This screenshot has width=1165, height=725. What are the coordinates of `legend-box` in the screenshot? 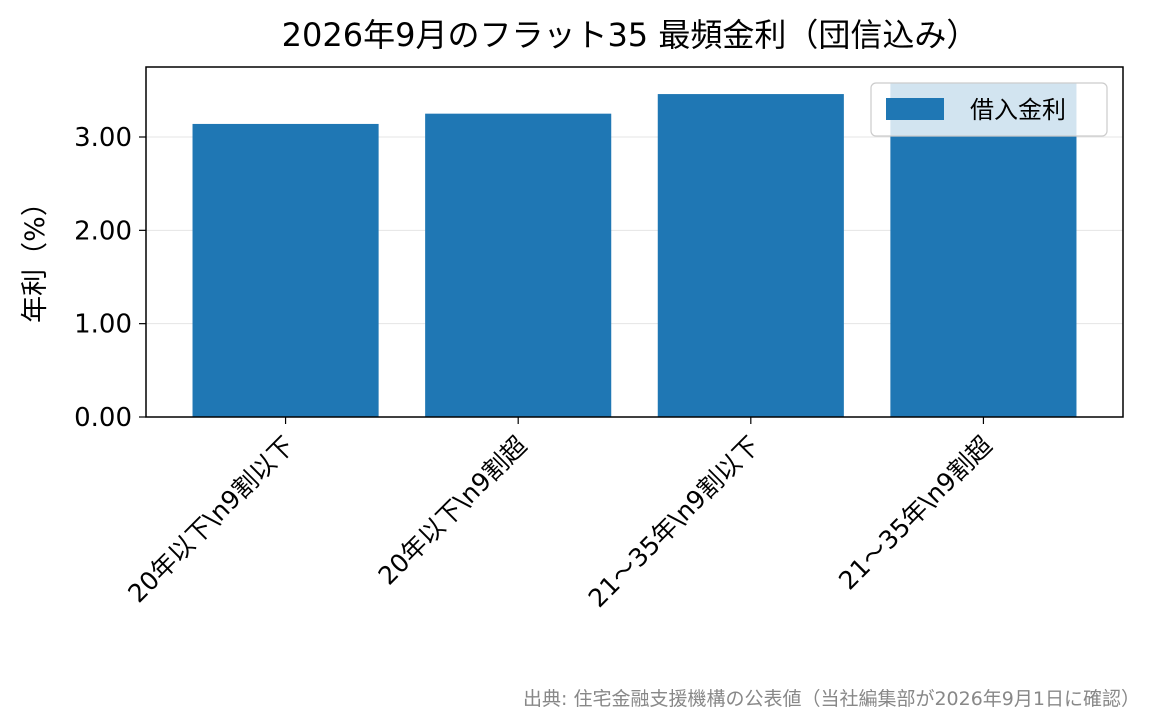 It's located at (989, 109).